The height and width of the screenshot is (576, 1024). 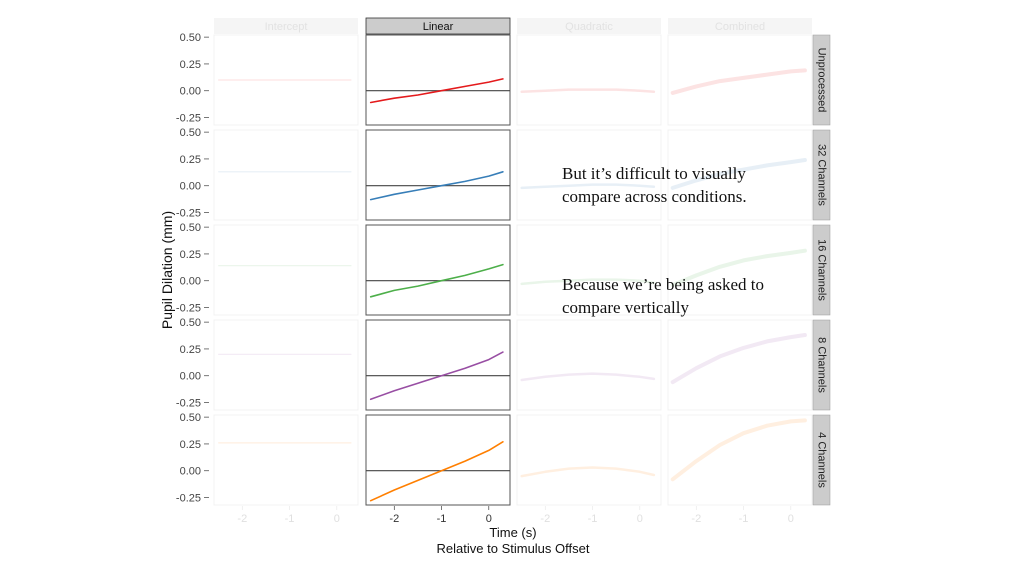 What do you see at coordinates (589, 365) in the screenshot?
I see `panel-8-channels-quadratic` at bounding box center [589, 365].